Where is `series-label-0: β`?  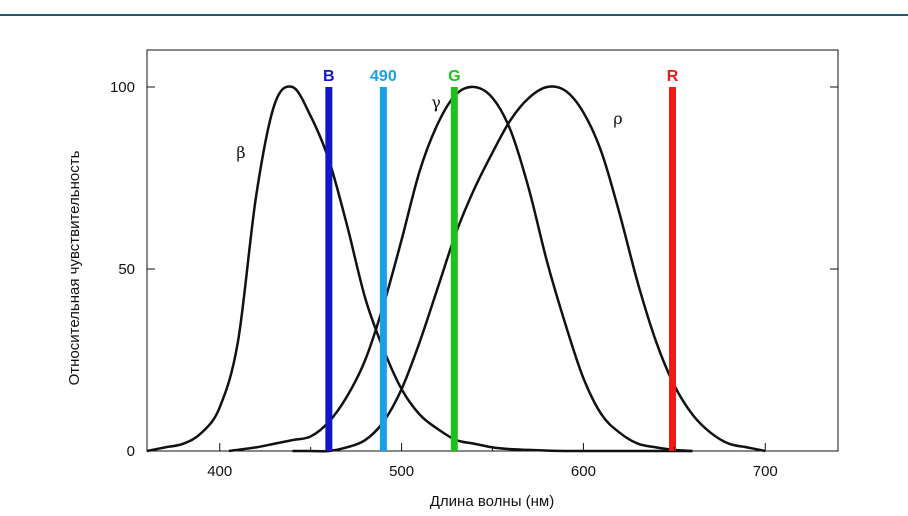
series-label-0: β is located at coordinates (240, 152).